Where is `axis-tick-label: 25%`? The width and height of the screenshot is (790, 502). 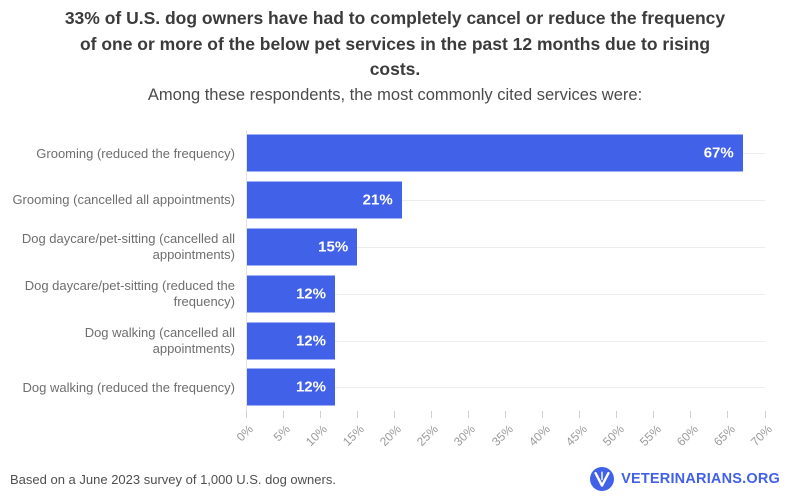
axis-tick-label: 25% is located at coordinates (428, 435).